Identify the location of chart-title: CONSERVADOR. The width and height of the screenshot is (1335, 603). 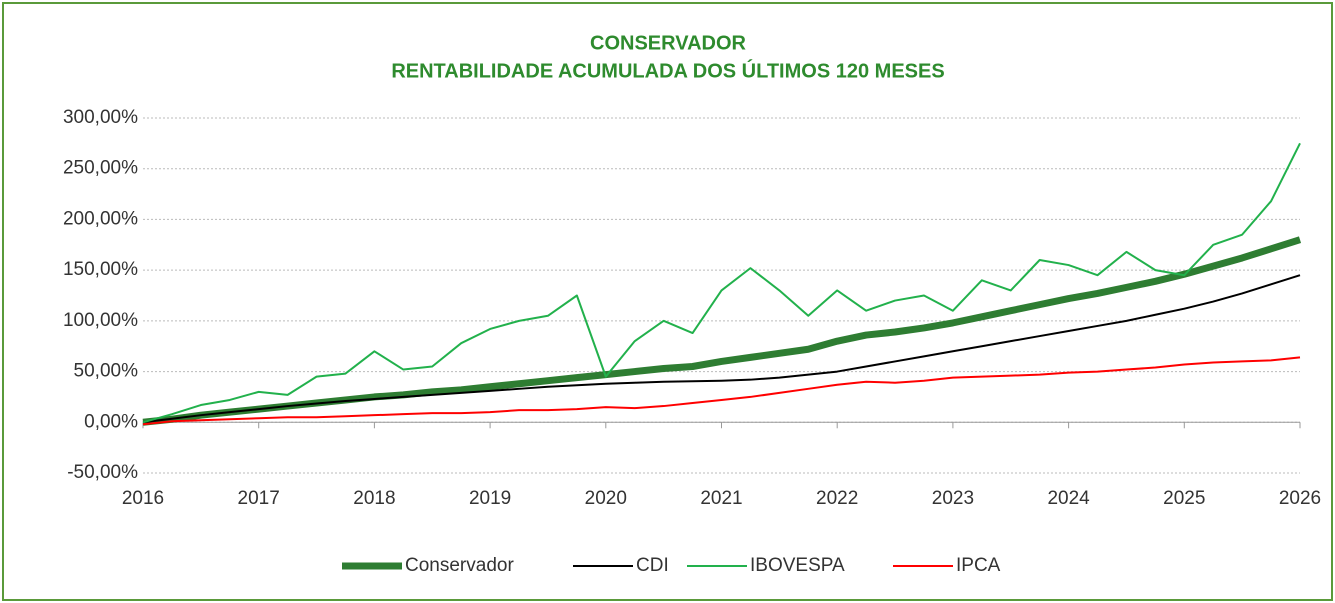
(668, 43).